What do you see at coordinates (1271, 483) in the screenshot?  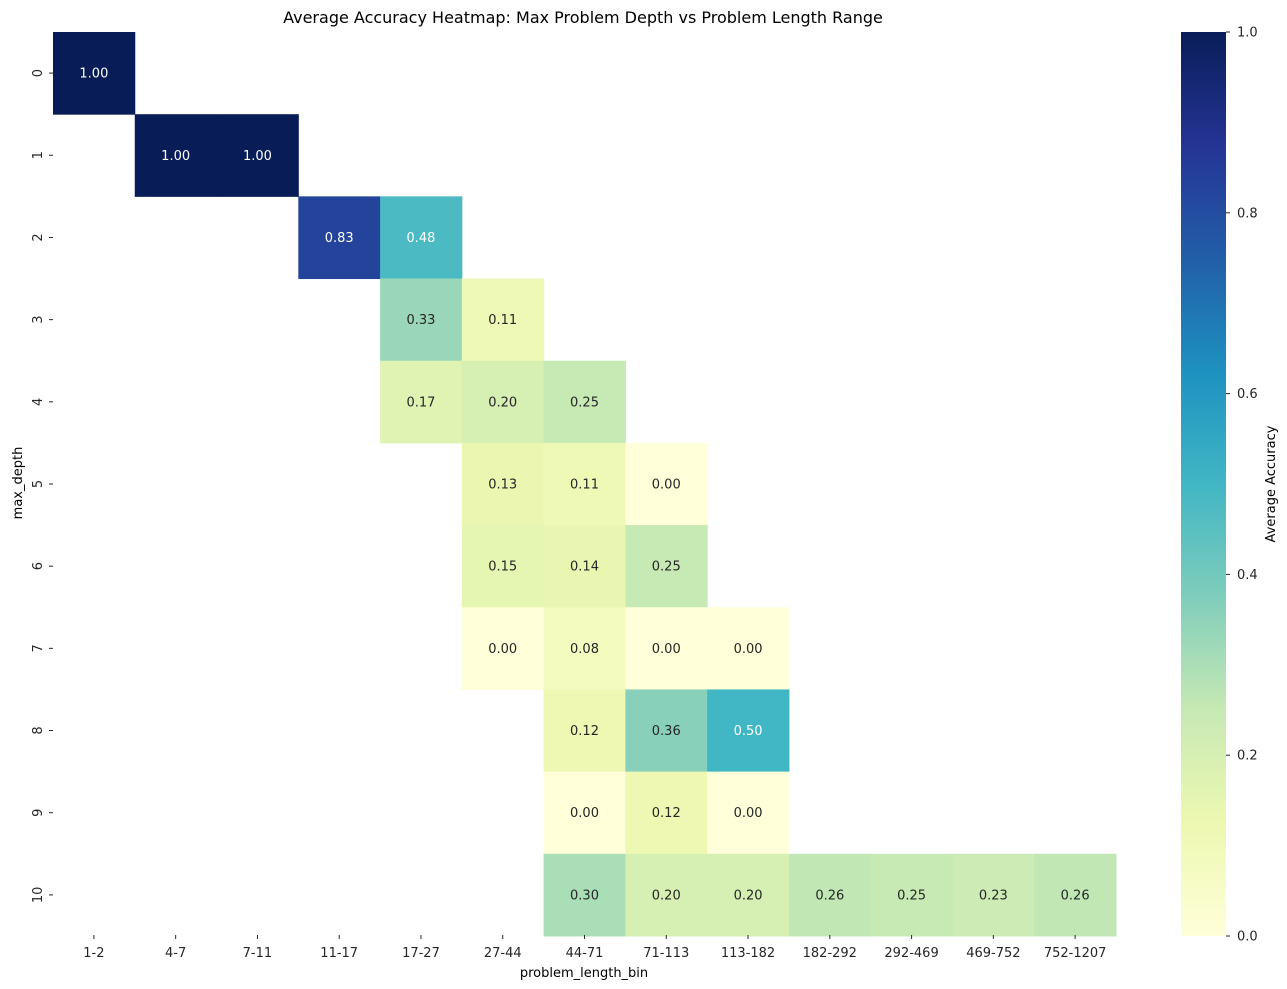 I see `colorbar-label: Average Accuracy` at bounding box center [1271, 483].